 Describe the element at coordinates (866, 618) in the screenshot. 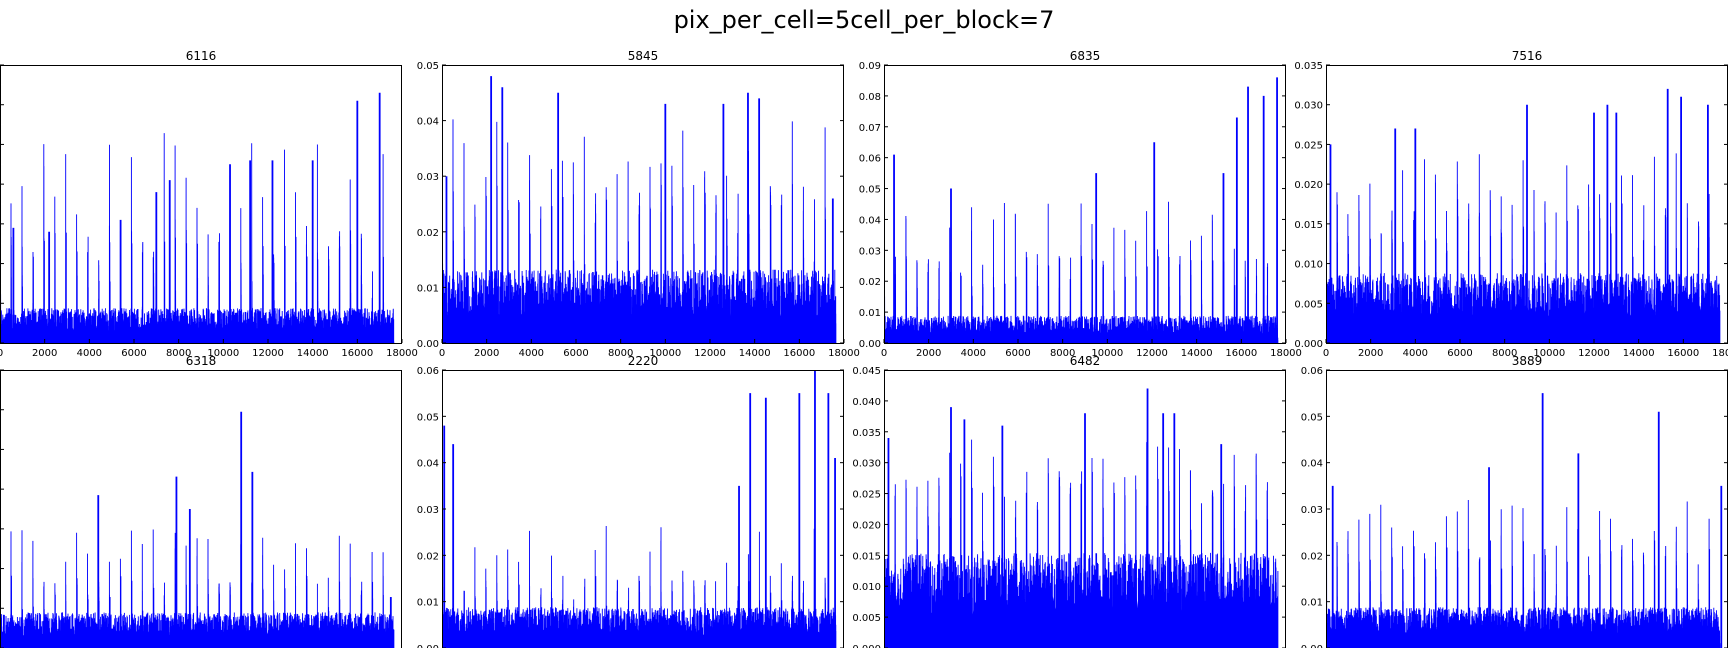

I see `y-tick-label: 0.005` at that location.